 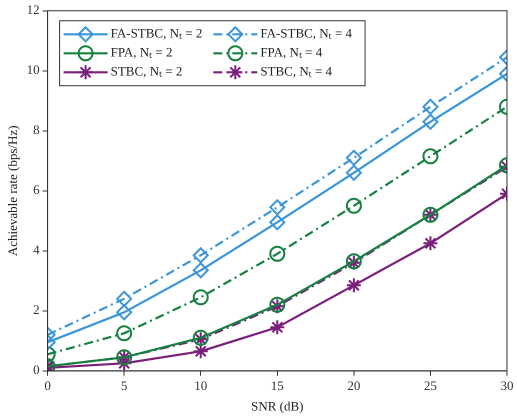 I want to click on y-tick-label: 8, so click(x=36, y=130).